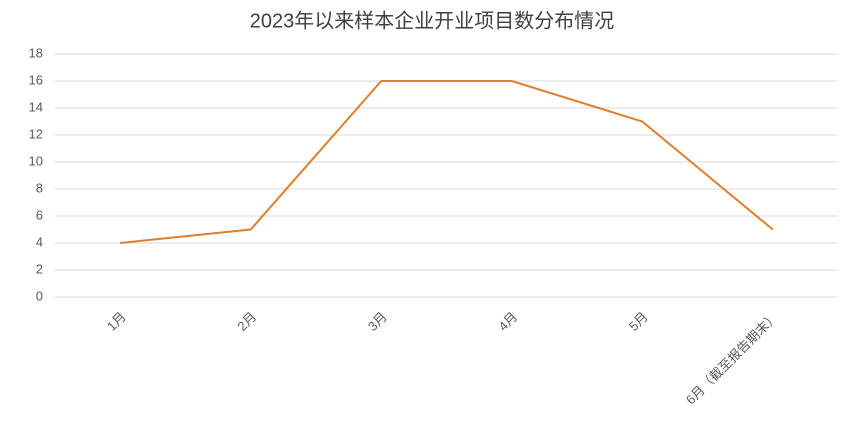 This screenshot has width=865, height=442. Describe the element at coordinates (36, 133) in the screenshot. I see `y-tick-label: 12` at that location.